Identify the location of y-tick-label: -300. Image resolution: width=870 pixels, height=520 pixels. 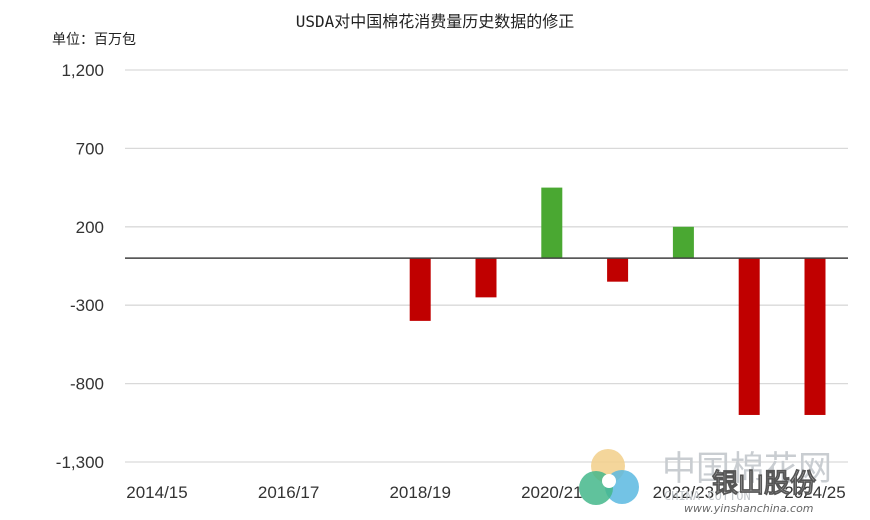
(87, 305).